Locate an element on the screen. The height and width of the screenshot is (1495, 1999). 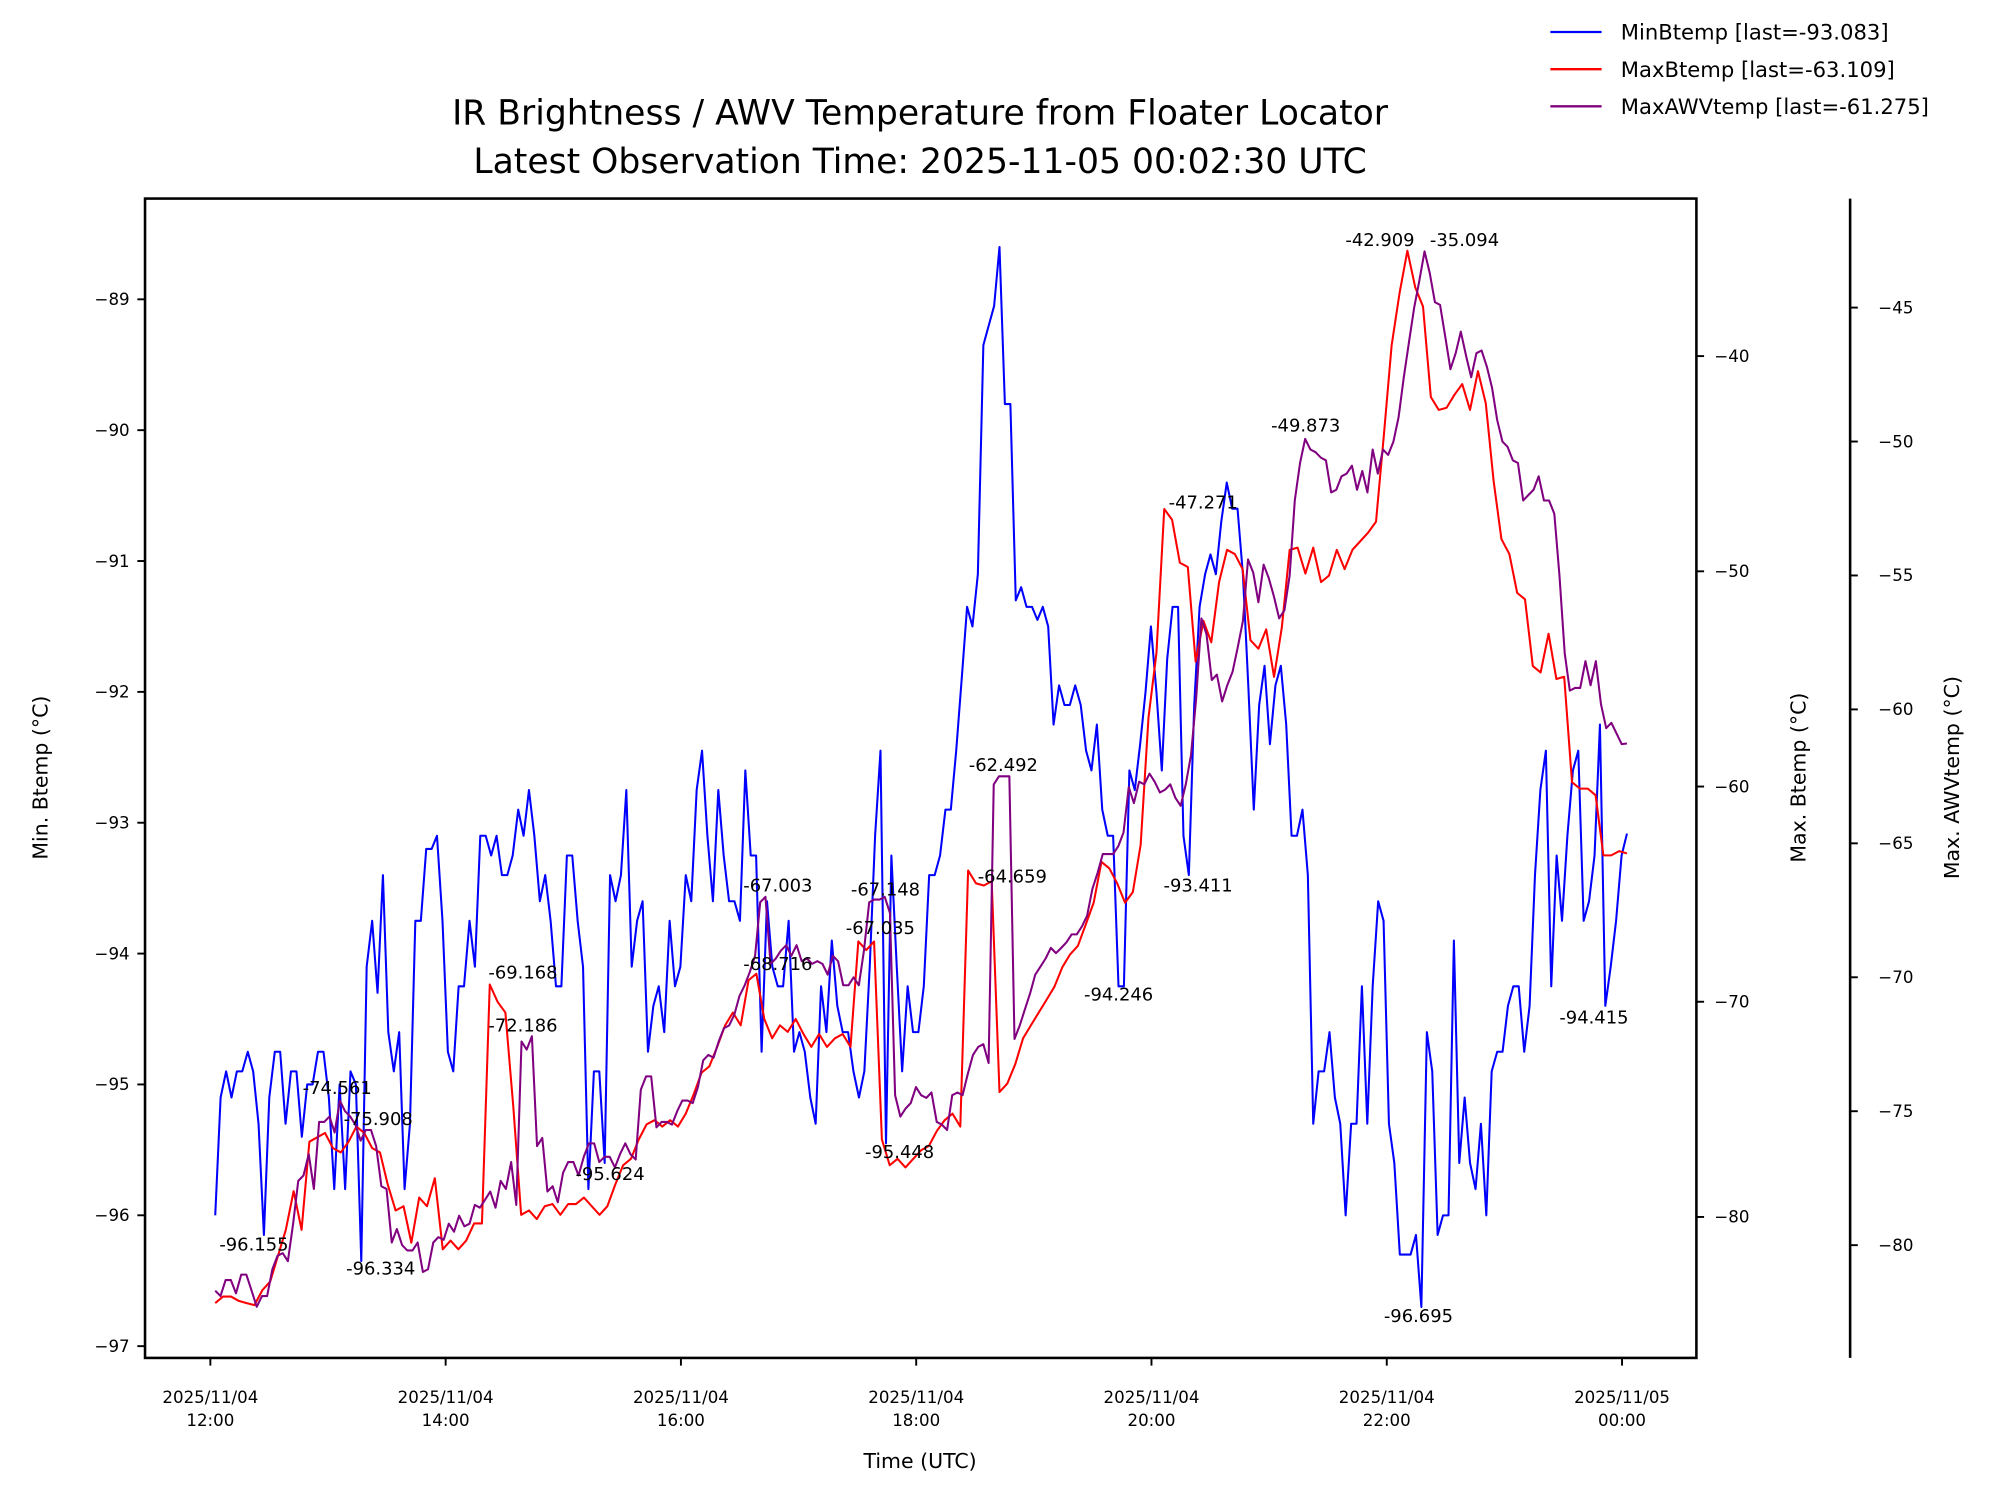
x-tick-label-time: 22:00 is located at coordinates (1387, 1420).